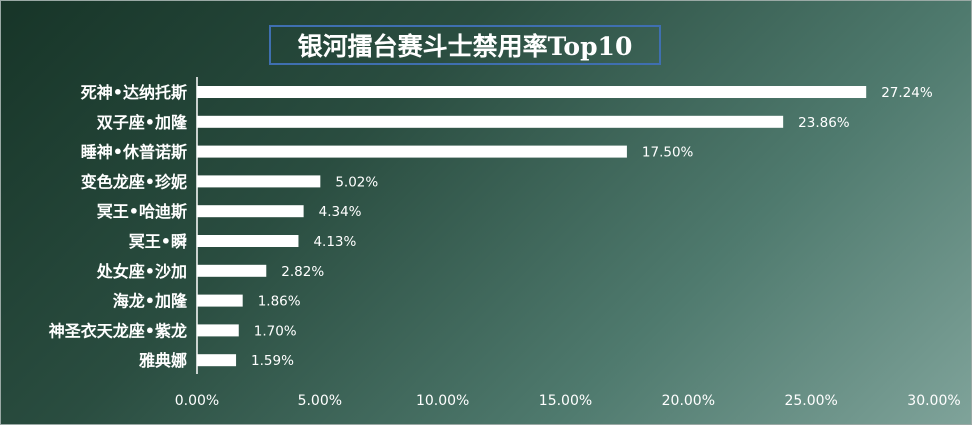 This screenshot has width=972, height=425. What do you see at coordinates (142, 122) in the screenshot?
I see `category-label: 双子座•加隆` at bounding box center [142, 122].